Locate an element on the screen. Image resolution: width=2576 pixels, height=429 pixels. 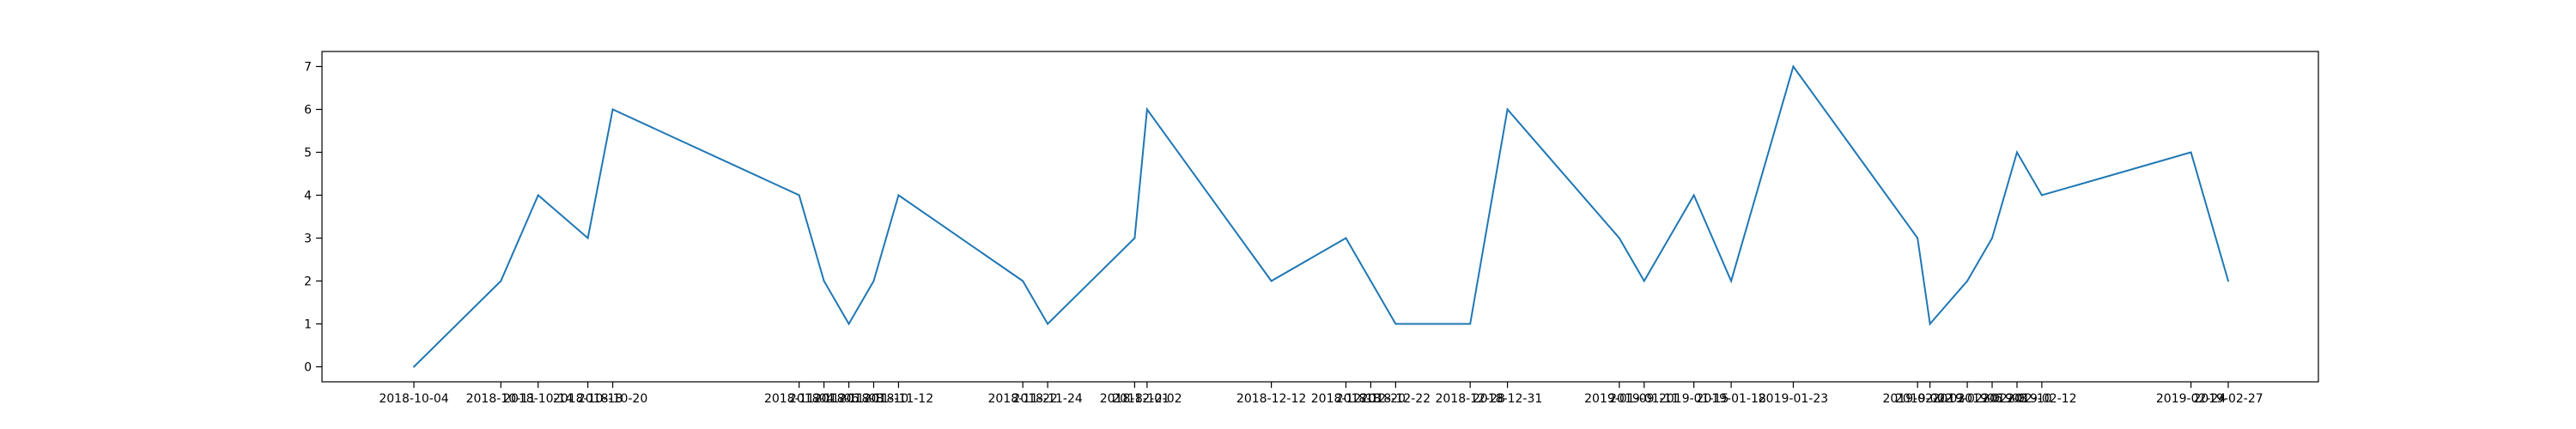
x-tick-label: 2019-01-15 is located at coordinates (1693, 399).